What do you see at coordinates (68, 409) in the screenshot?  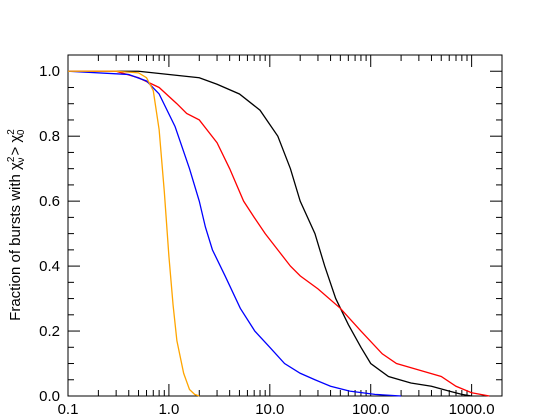 I see `x-tick-label: 0.1` at bounding box center [68, 409].